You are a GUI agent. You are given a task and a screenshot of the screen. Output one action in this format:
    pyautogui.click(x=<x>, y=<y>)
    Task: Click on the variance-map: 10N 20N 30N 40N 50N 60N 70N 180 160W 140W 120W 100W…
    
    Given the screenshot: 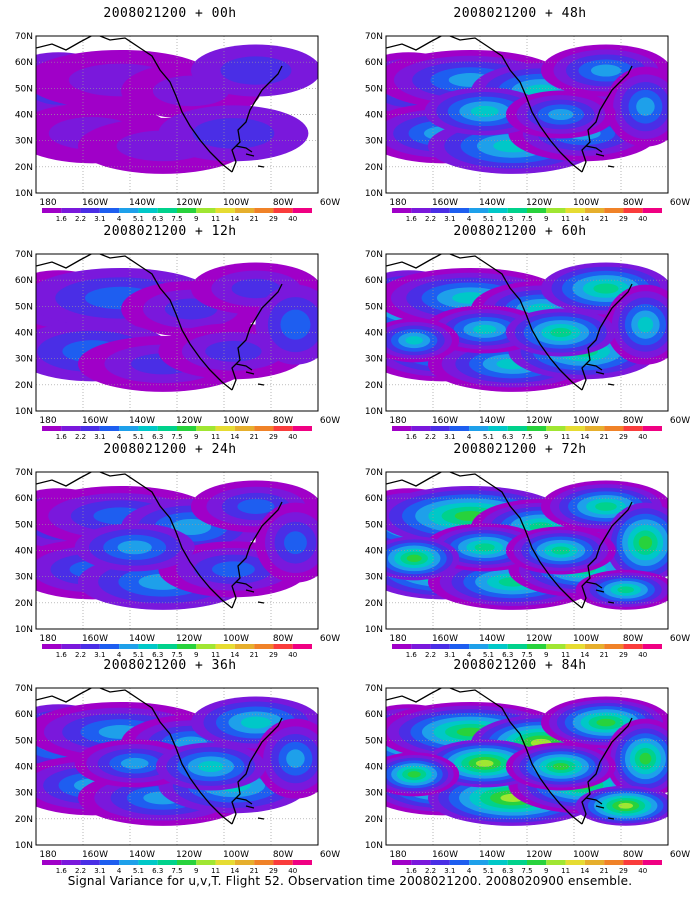 What is the action you would take?
    pyautogui.click(x=177, y=563)
    